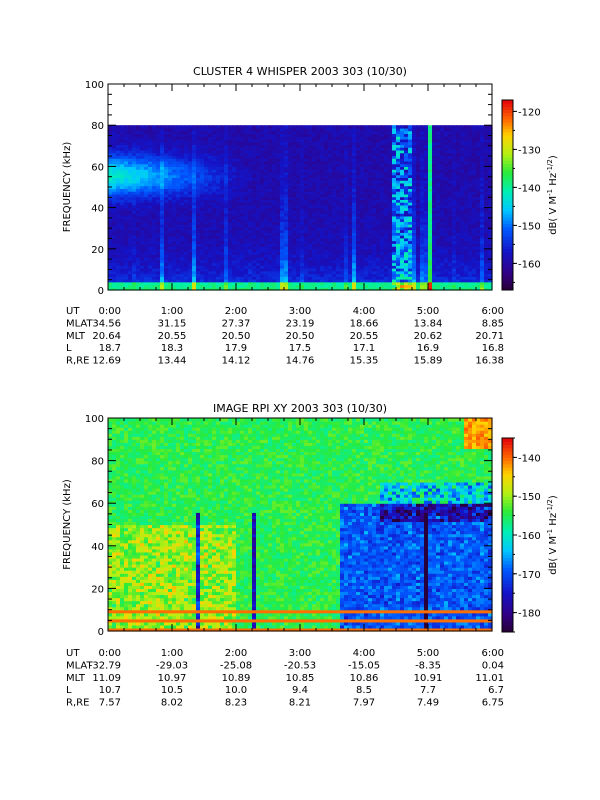 The width and height of the screenshot is (600, 800). Describe the element at coordinates (428, 348) in the screenshot. I see `ephemeris-value: 16.9` at that location.